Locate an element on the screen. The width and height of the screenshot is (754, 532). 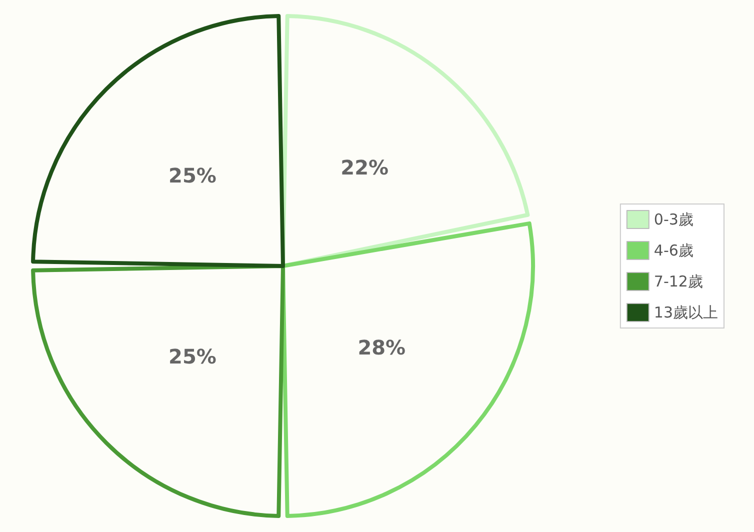
legend-label: 7-12歲 is located at coordinates (678, 281).